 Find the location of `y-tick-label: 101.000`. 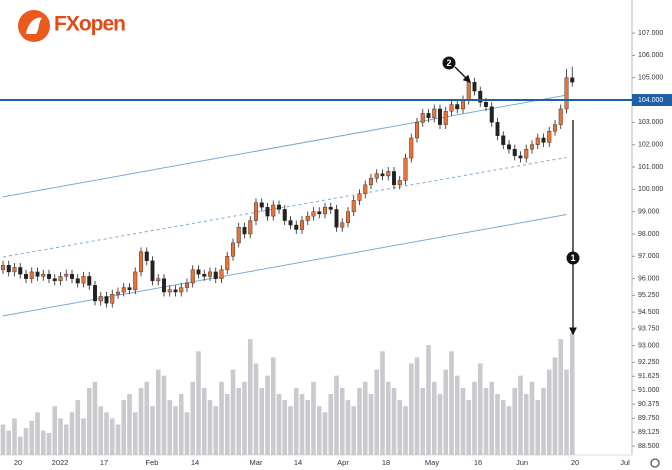

y-tick-label: 101.000 is located at coordinates (650, 167).